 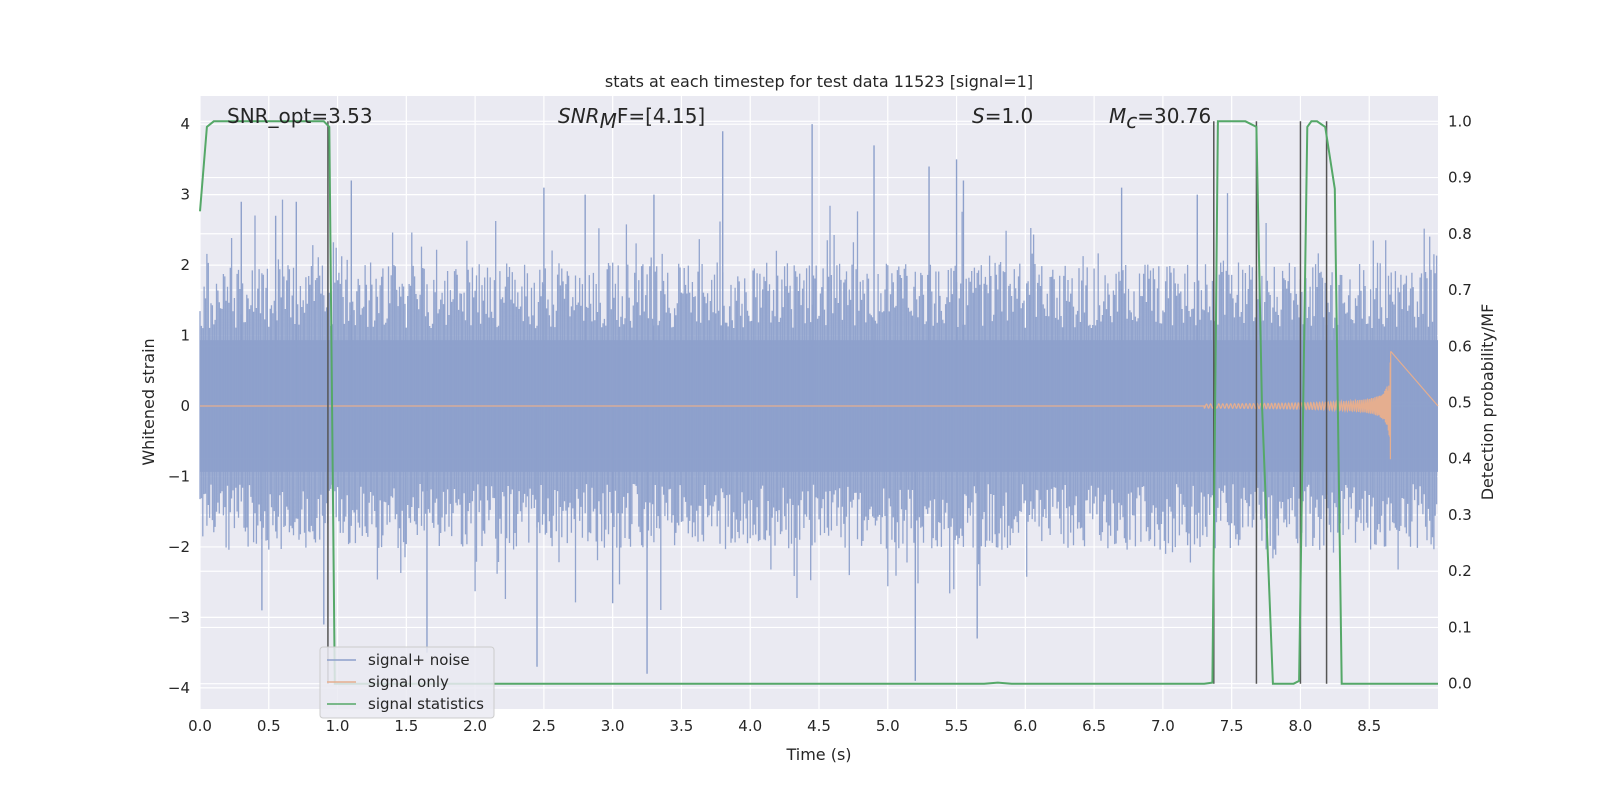 I want to click on annotation-mc: Mc=30.76, so click(x=1160, y=118).